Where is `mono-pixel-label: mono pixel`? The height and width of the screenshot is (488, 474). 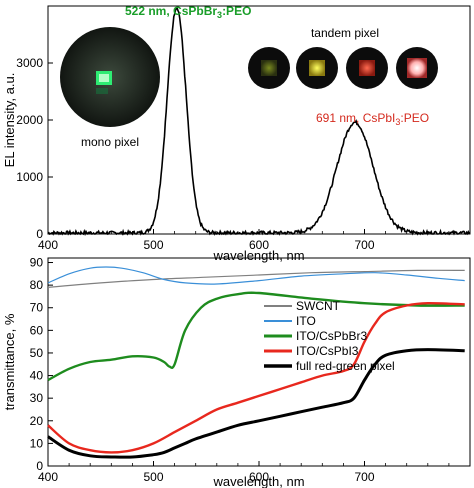
mono-pixel-label: mono pixel is located at coordinates (110, 142).